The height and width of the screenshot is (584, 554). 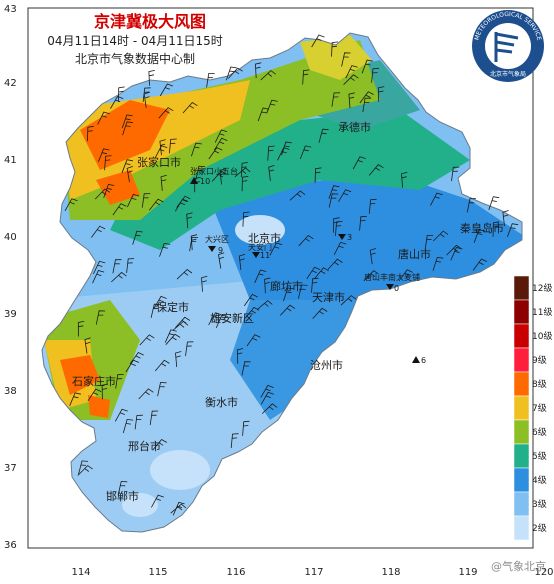 What do you see at coordinates (542, 288) in the screenshot?
I see `legend-label: 12级` at bounding box center [542, 288].